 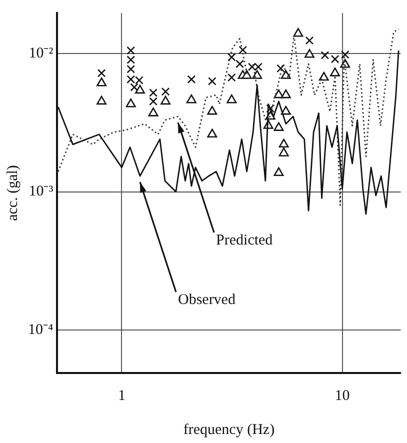 I want to click on y-axis-title: acc. (gal), so click(x=12, y=193).